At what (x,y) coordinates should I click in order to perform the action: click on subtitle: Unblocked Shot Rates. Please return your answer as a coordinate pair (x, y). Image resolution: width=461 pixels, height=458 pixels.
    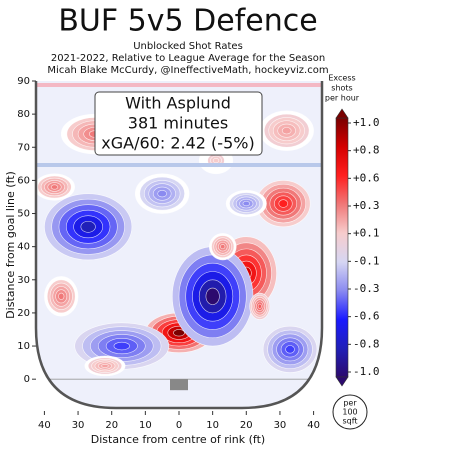
    Looking at the image, I should click on (188, 46).